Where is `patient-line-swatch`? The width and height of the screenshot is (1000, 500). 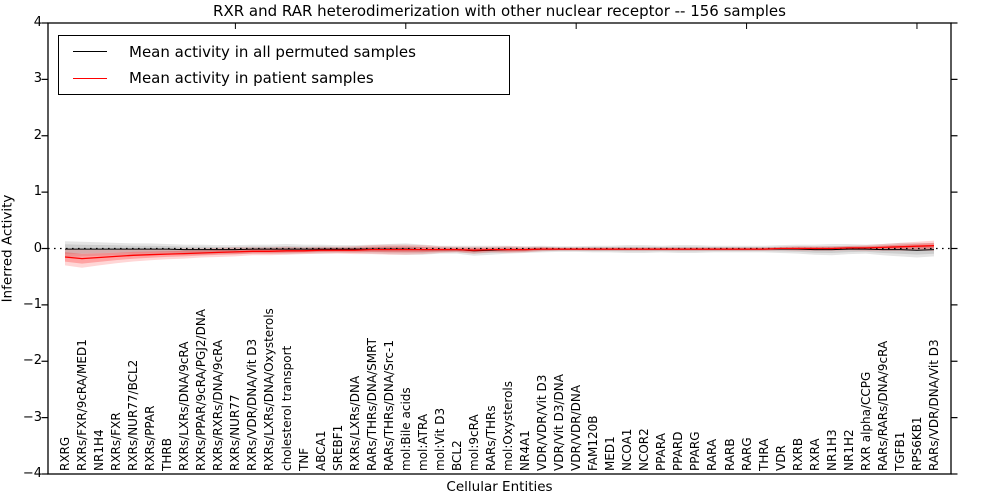
patient-line-swatch is located at coordinates (90, 78).